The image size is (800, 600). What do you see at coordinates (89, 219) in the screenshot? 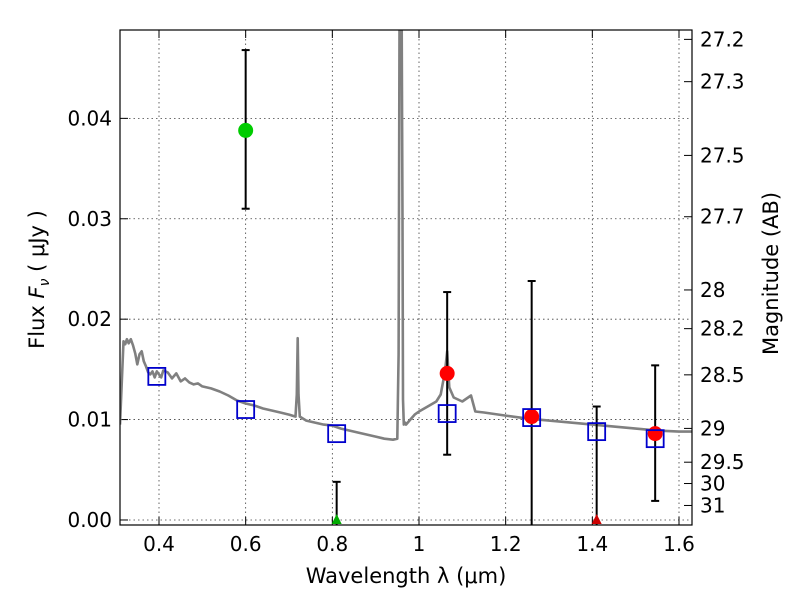
I see `y-tick-label: 0.03` at bounding box center [89, 219].